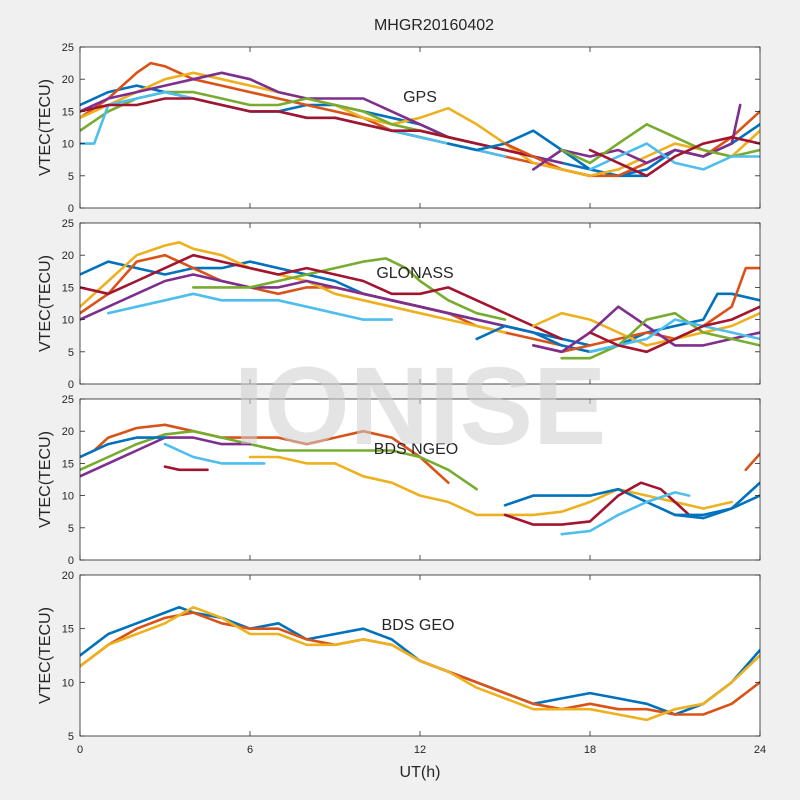 The width and height of the screenshot is (800, 800). Describe the element at coordinates (420, 750) in the screenshot. I see `x-tick-label: 12` at that location.